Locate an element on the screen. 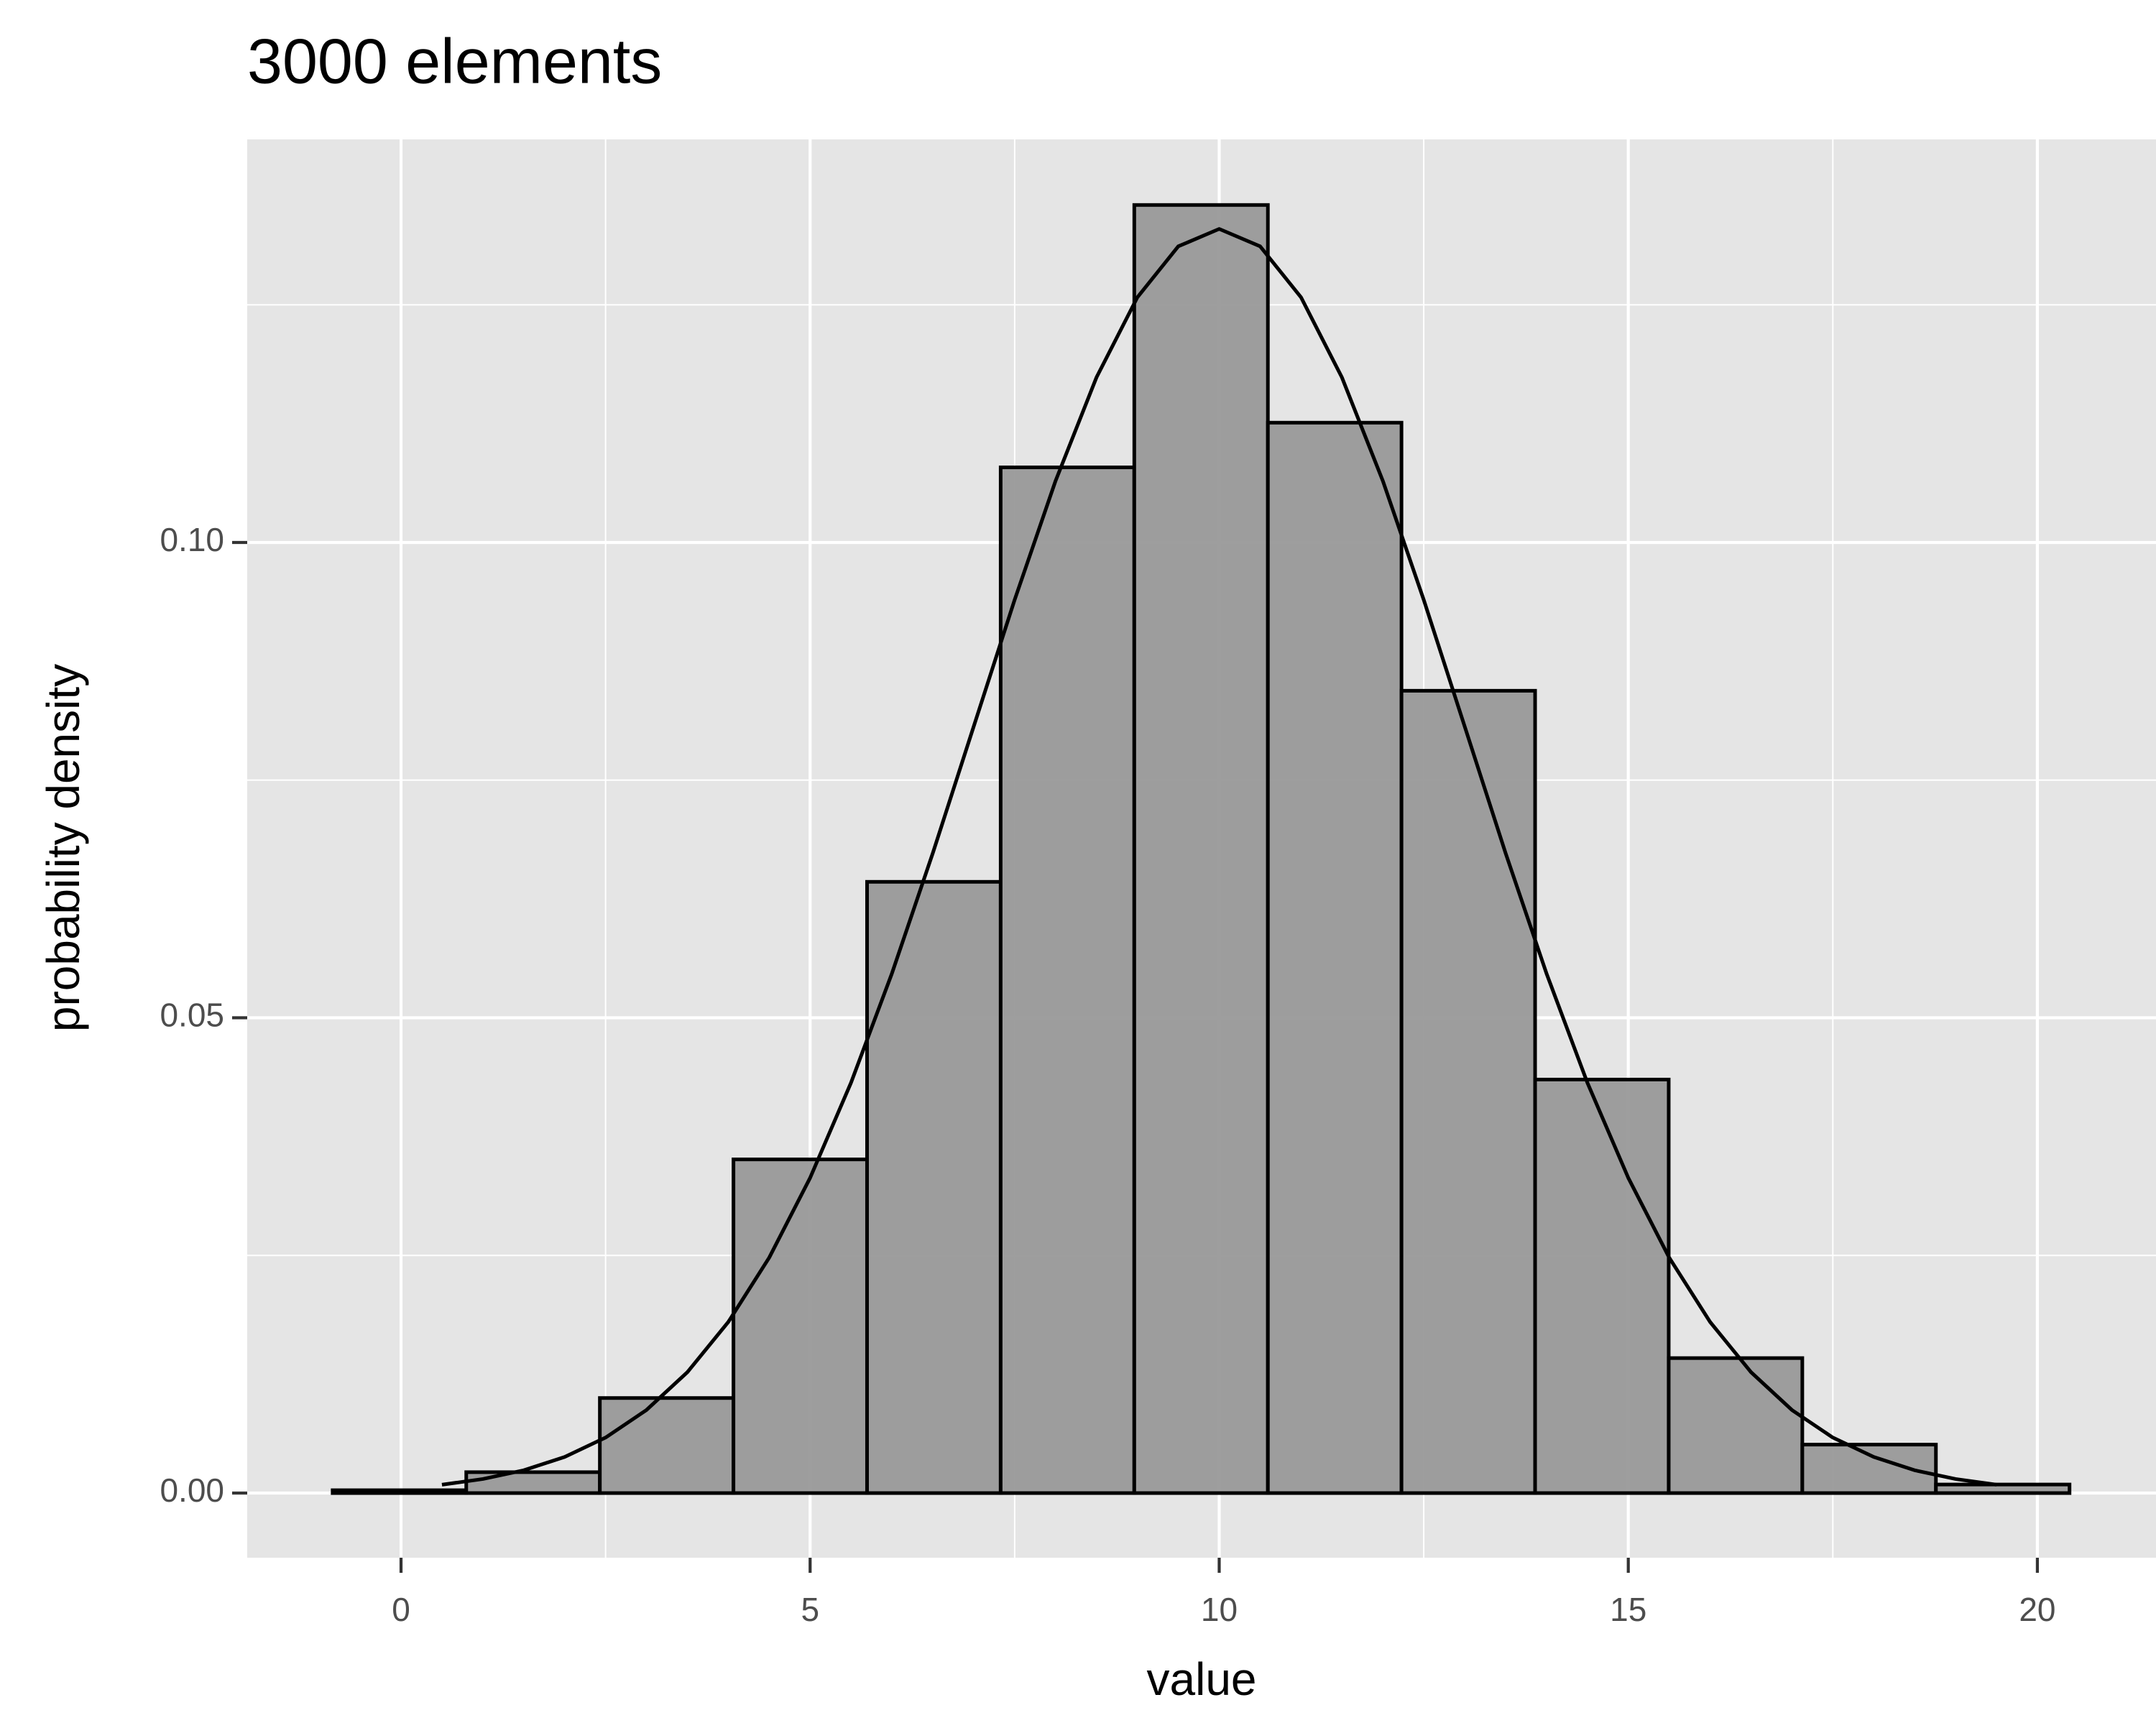 Image resolution: width=2156 pixels, height=1728 pixels. y-tick-label: 0.00 is located at coordinates (192, 1490).